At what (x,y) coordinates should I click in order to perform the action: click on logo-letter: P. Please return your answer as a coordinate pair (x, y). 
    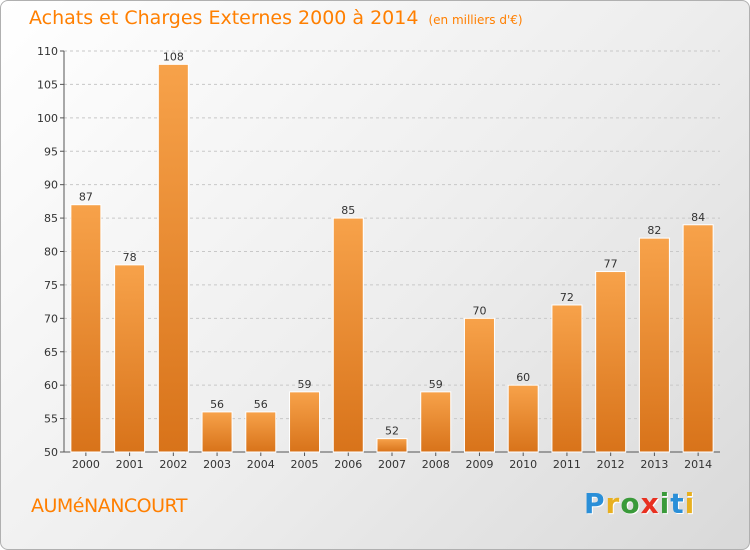
    Looking at the image, I should click on (595, 503).